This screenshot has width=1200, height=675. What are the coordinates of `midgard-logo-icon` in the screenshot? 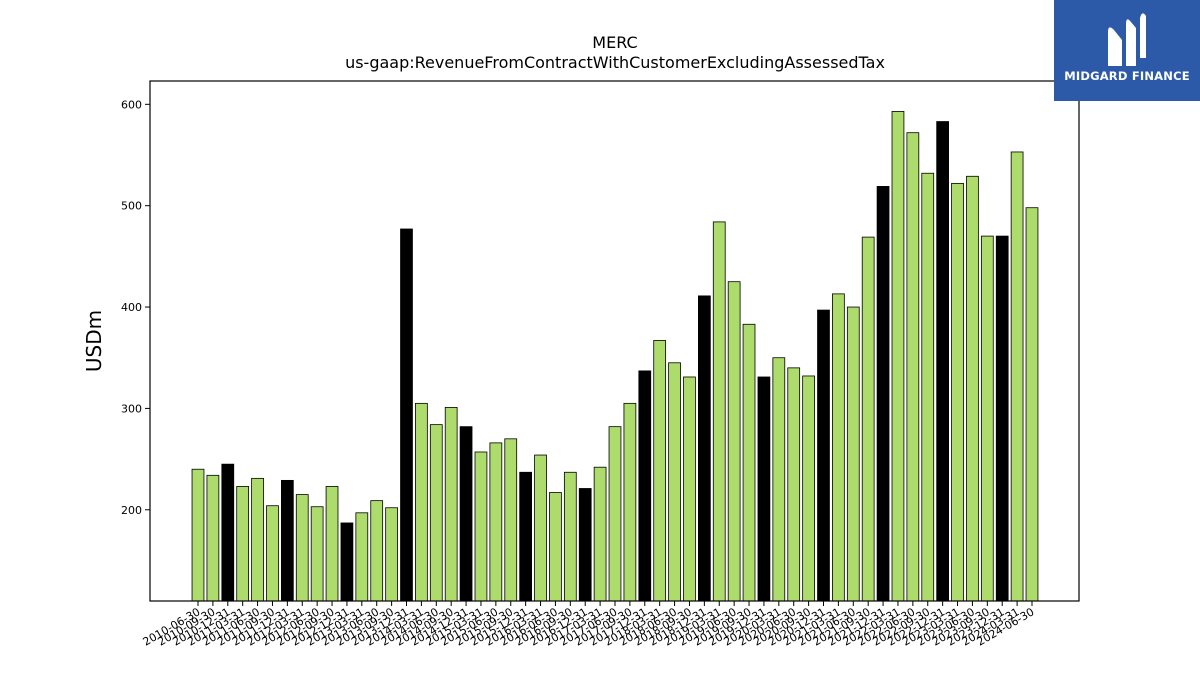 It's located at (1127, 39).